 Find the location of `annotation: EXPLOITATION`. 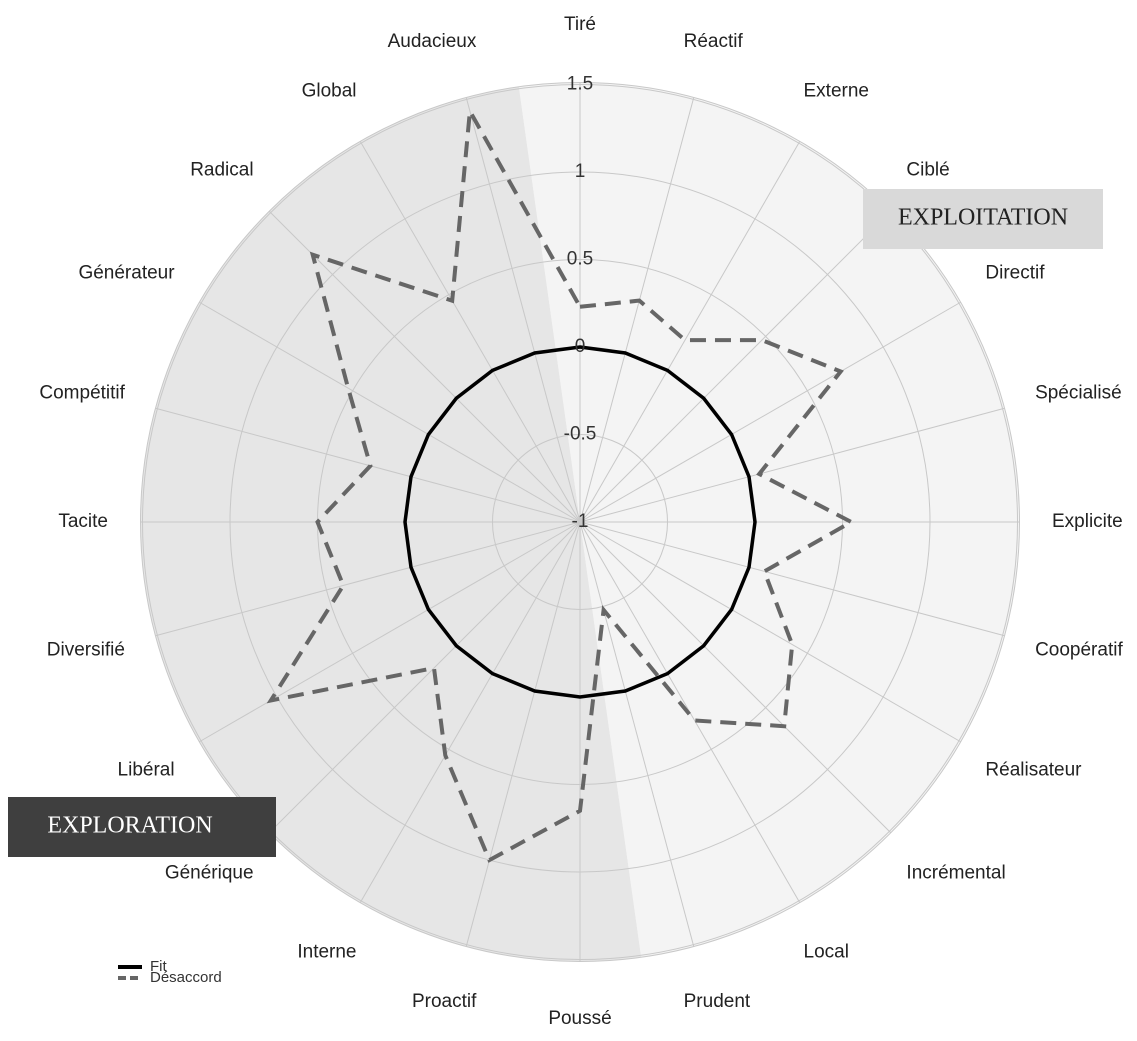

annotation: EXPLOITATION is located at coordinates (983, 218).